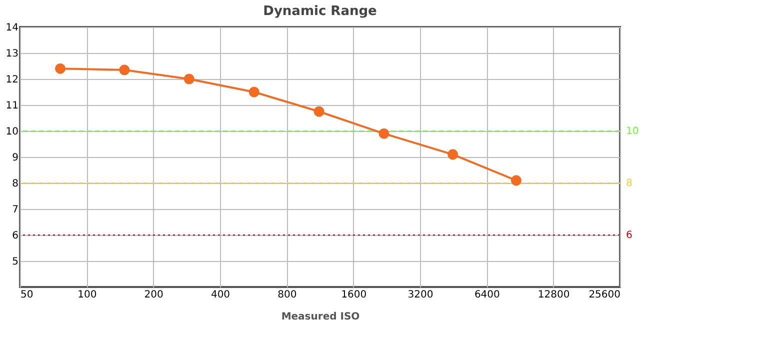  I want to click on x-tick-label: 3200, so click(421, 295).